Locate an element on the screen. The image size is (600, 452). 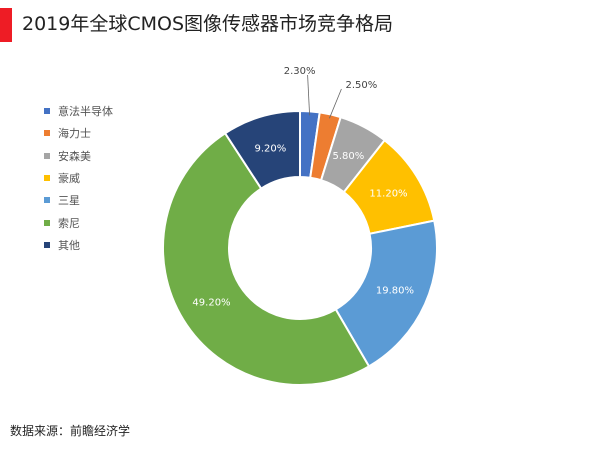
data-label: 5.80% is located at coordinates (348, 156).